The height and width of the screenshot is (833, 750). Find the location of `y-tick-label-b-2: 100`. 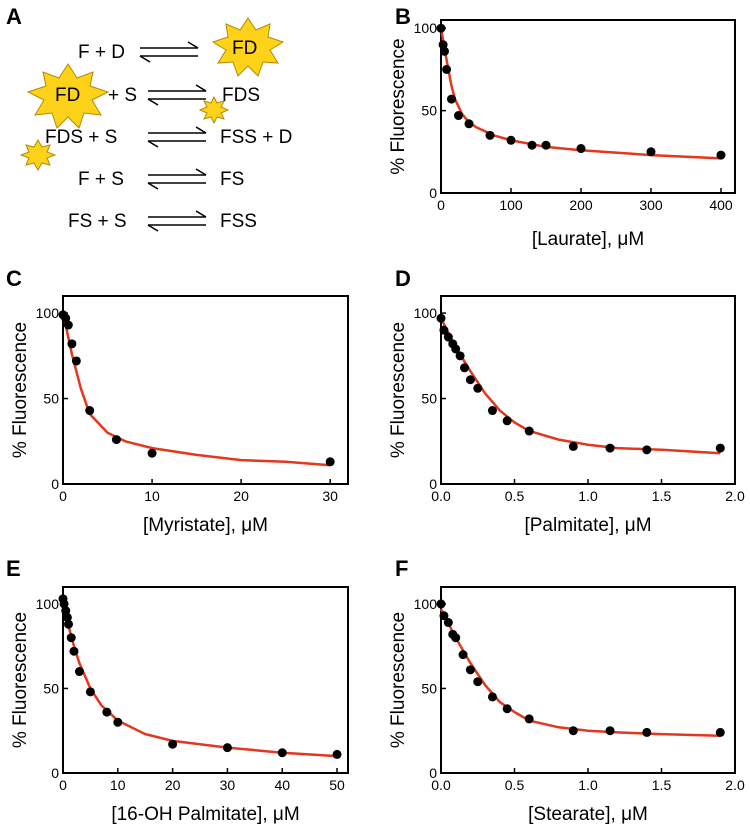

y-tick-label-b-2: 100 is located at coordinates (426, 28).